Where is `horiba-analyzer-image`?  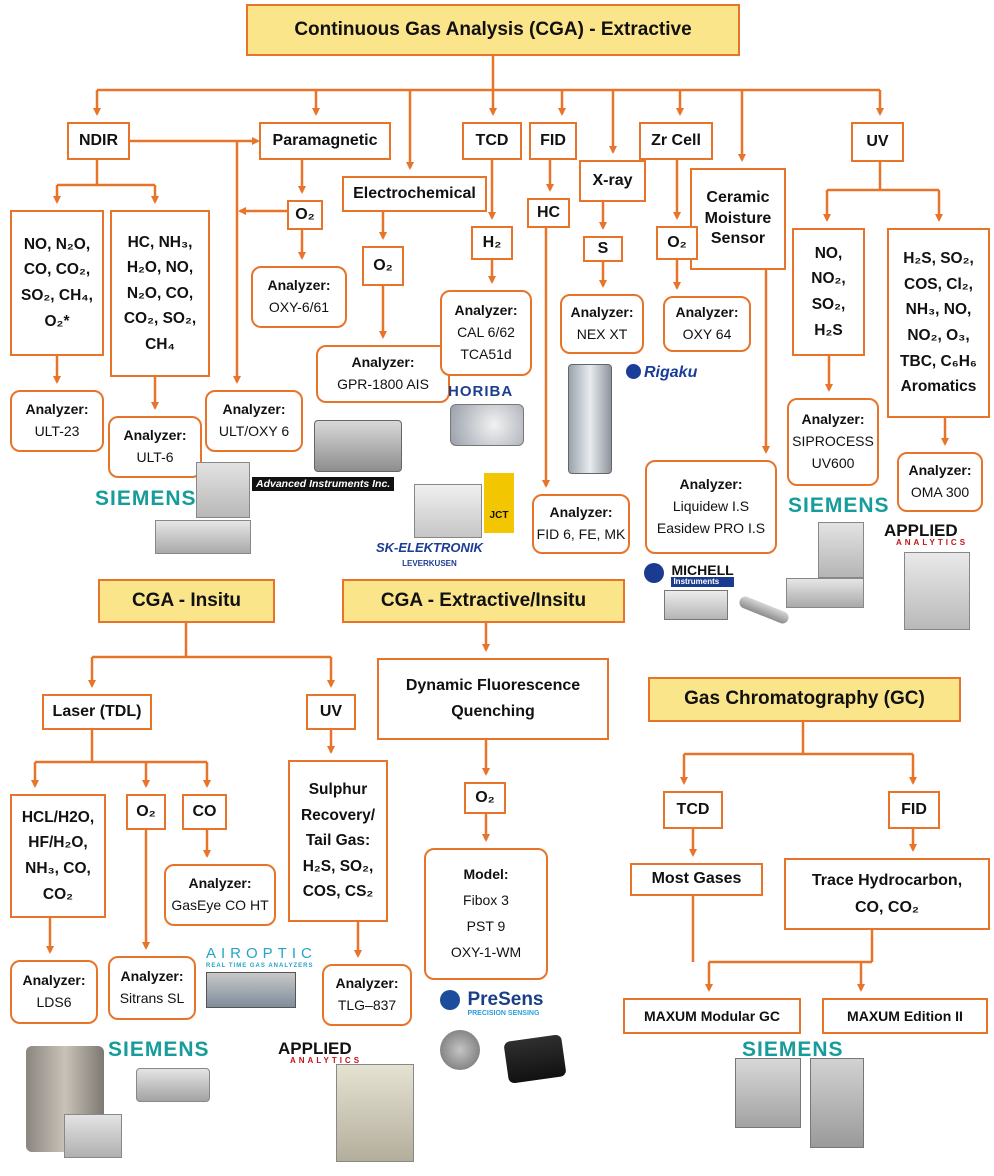
horiba-analyzer-image is located at coordinates (487, 425).